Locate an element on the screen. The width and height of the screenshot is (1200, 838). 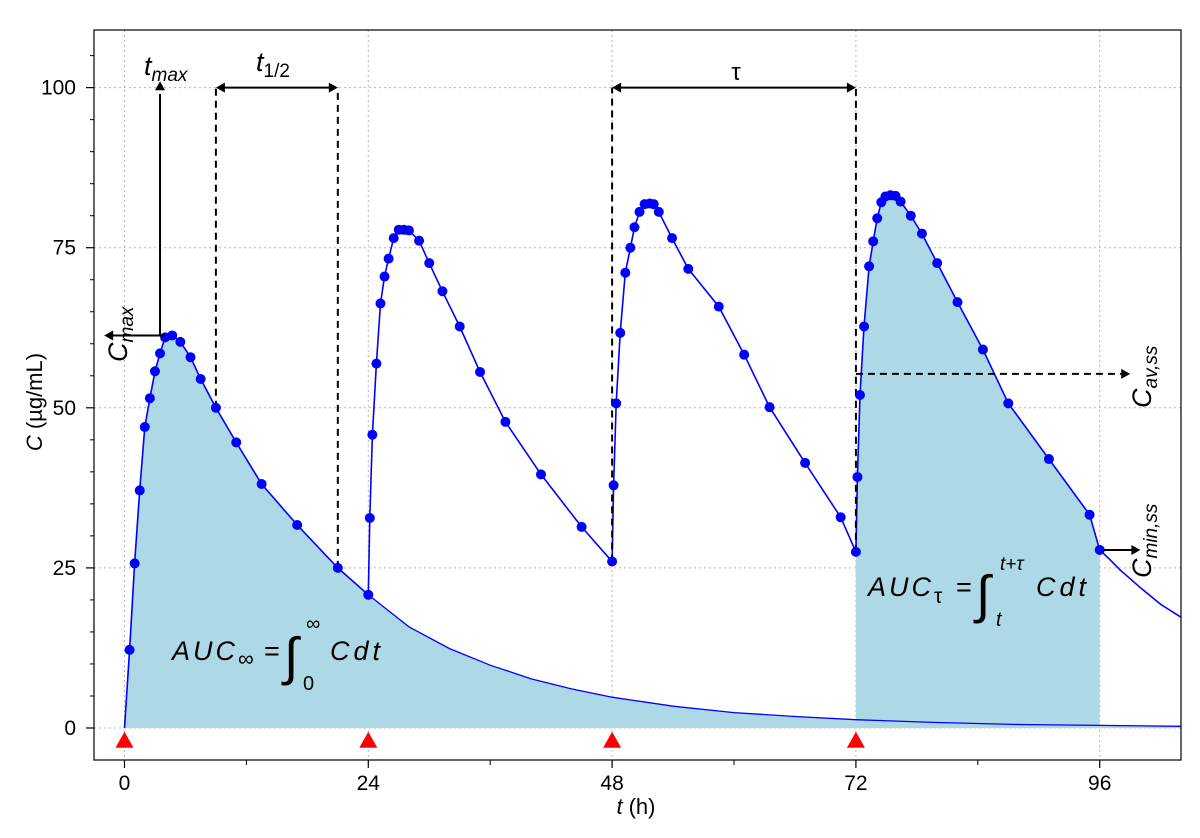
svg-text: 0 is located at coordinates (308, 684).